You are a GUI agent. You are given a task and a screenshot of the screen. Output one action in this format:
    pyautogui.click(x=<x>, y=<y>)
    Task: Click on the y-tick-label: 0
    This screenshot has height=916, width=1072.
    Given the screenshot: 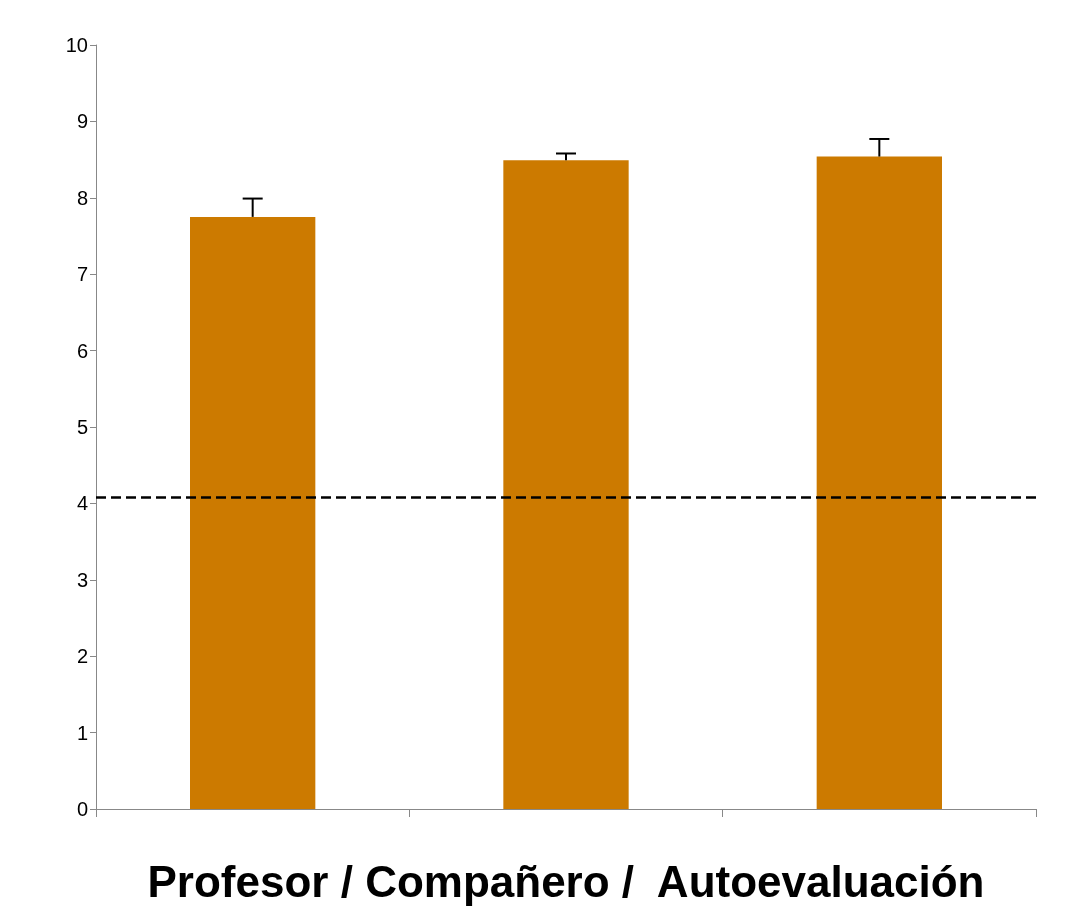 What is the action you would take?
    pyautogui.click(x=82, y=809)
    